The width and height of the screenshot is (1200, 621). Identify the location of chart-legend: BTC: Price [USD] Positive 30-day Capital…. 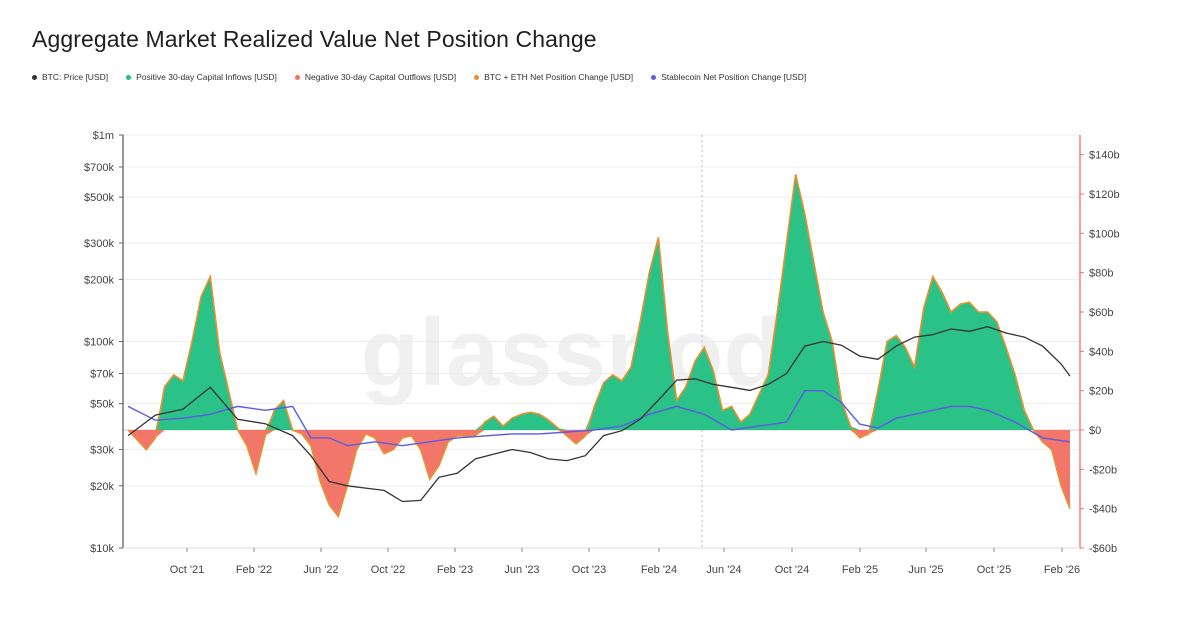
(419, 77).